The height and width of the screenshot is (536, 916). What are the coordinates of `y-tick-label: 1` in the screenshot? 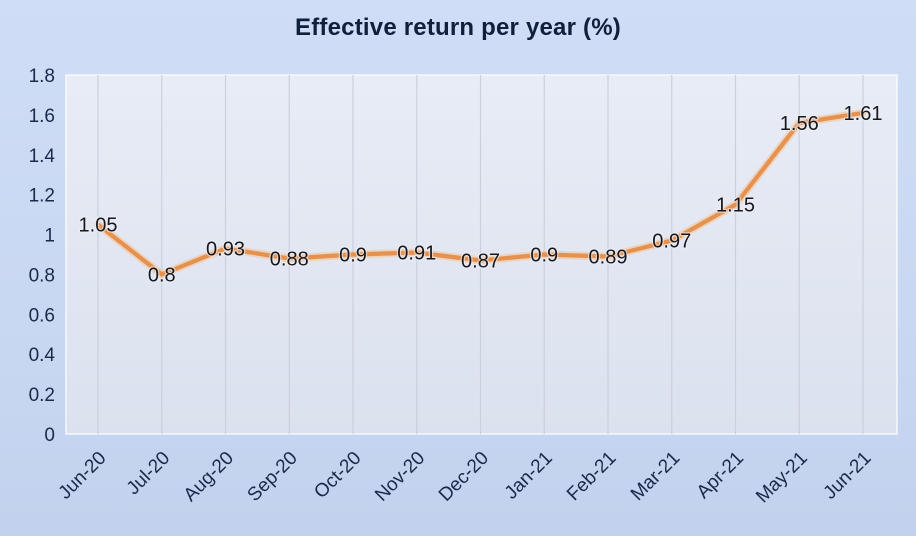 It's located at (49, 236).